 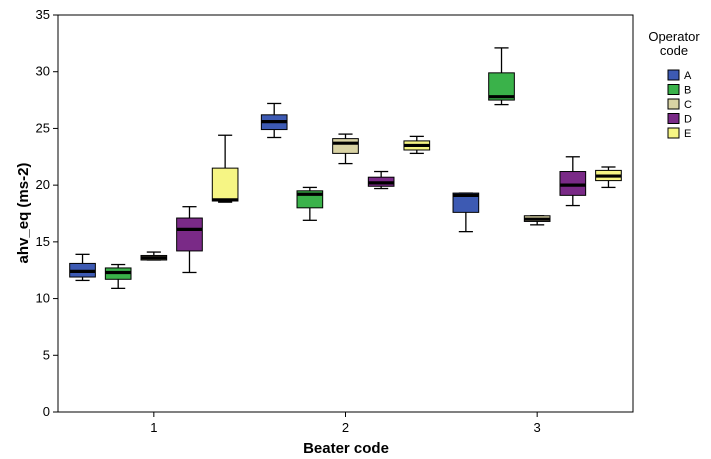 I want to click on legend-label: D, so click(x=688, y=120).